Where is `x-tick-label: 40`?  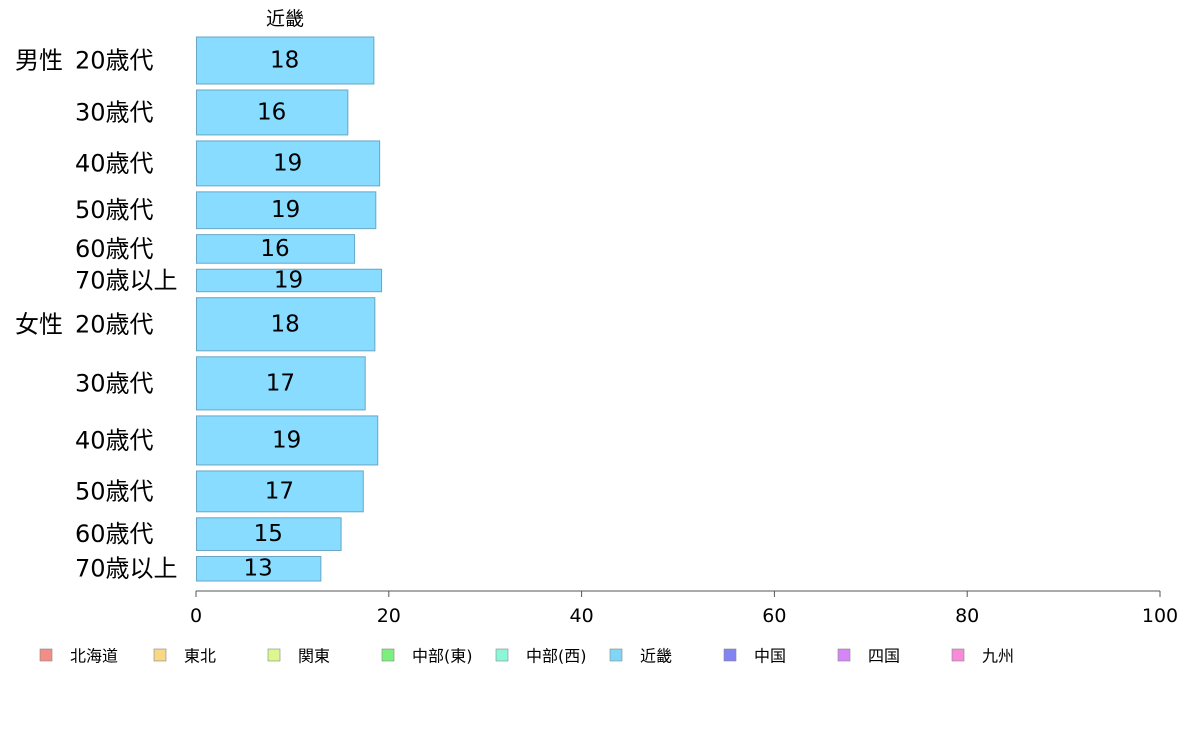 x-tick-label: 40 is located at coordinates (582, 616).